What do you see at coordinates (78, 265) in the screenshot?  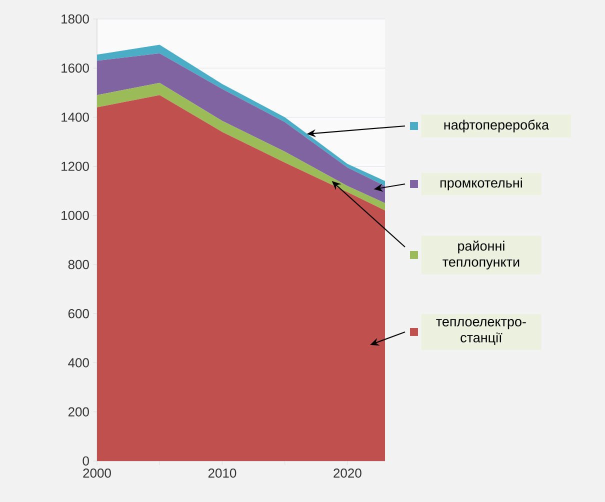 I see `y-tick-label: 800` at bounding box center [78, 265].